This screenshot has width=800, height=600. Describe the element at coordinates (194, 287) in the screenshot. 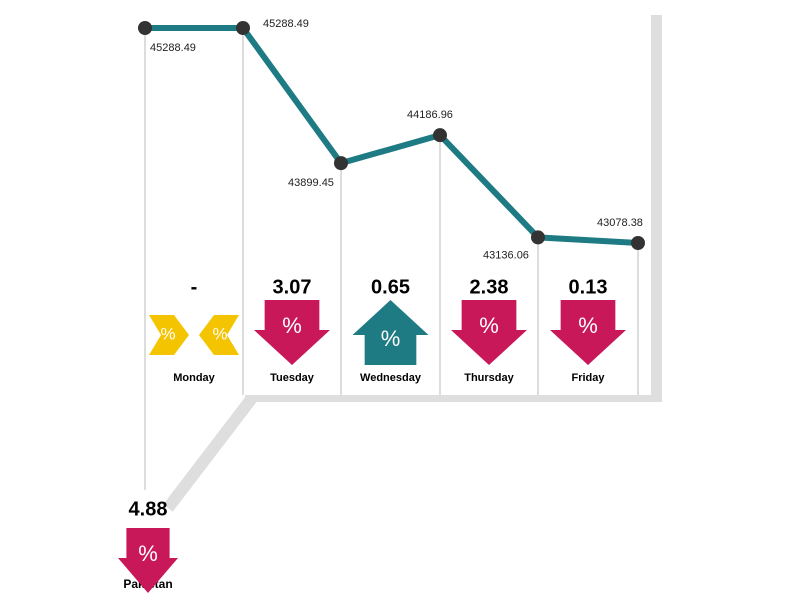

I see `change-label: -` at that location.